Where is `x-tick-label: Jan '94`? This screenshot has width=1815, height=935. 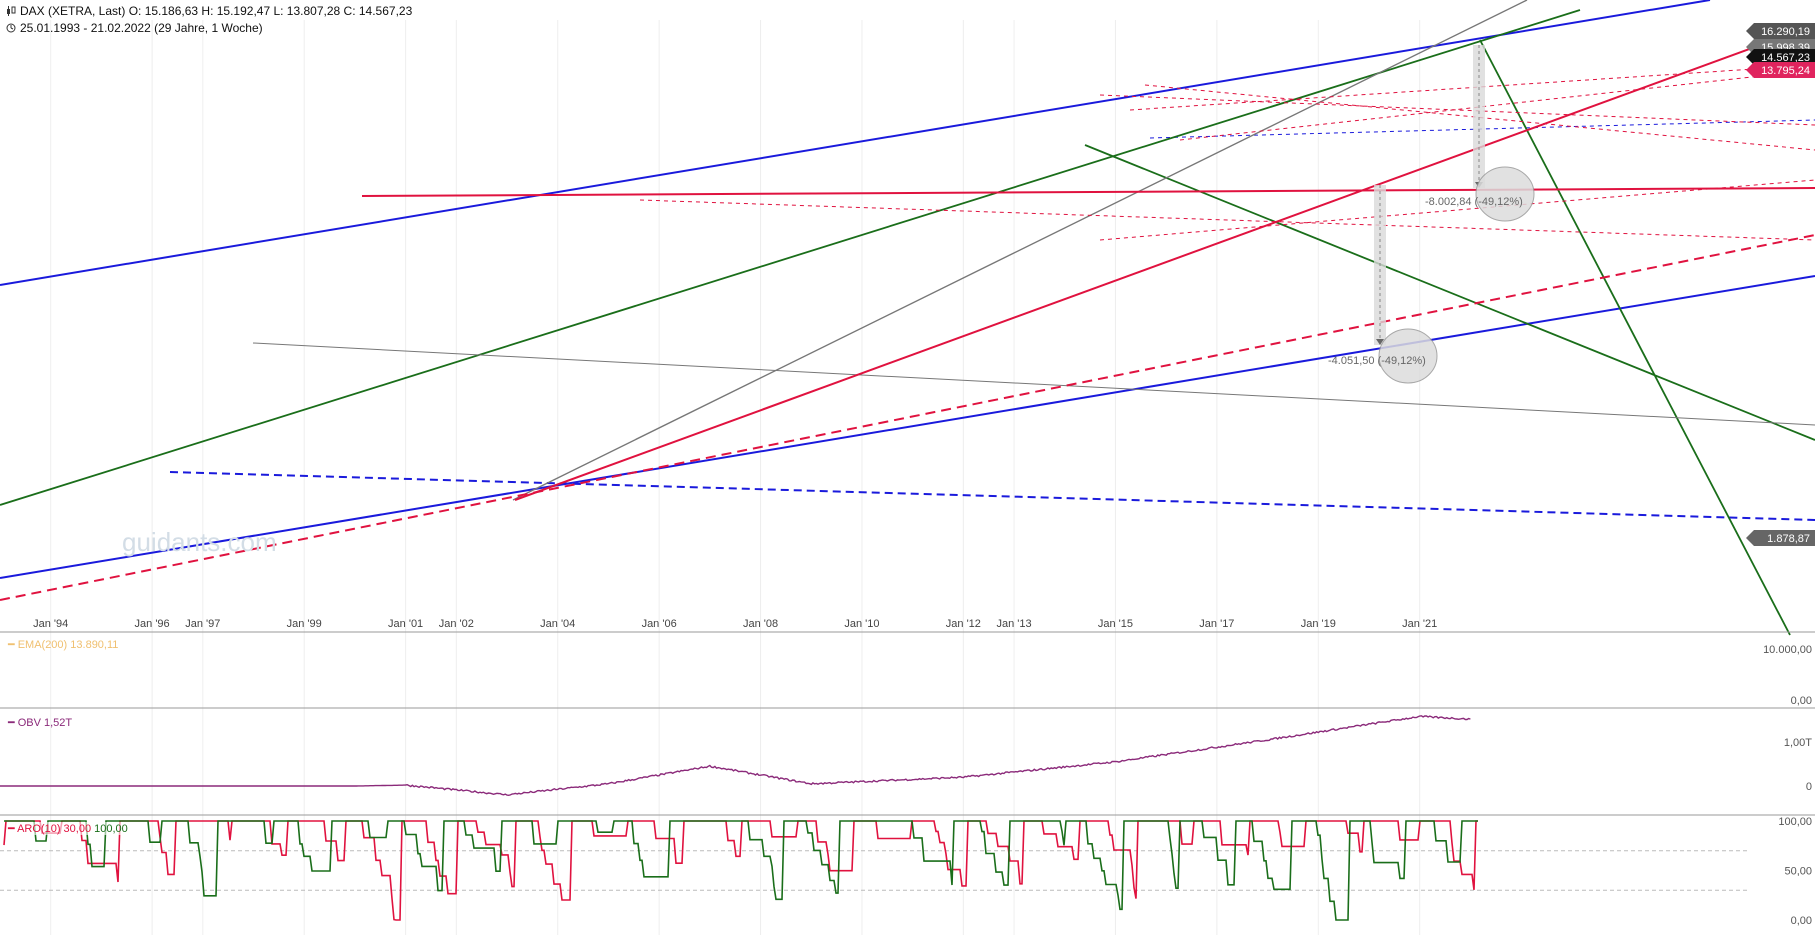
x-tick-label: Jan '94 is located at coordinates (50, 624).